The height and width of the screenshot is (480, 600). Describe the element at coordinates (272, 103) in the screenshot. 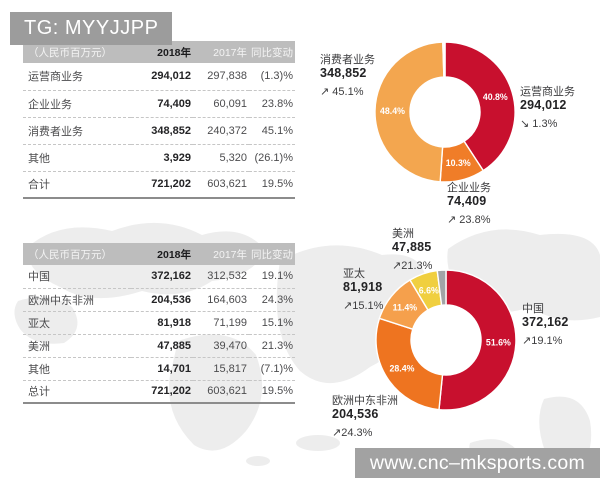

I see `cell-change: 23.8%` at that location.